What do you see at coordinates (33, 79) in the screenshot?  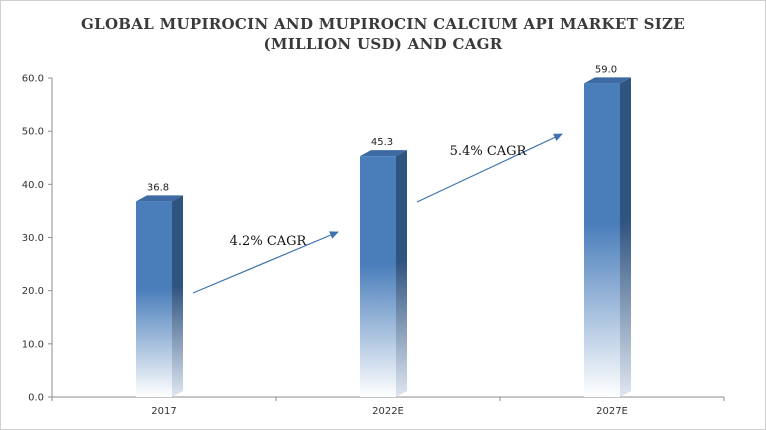 I see `y-tick-label: 60.0` at bounding box center [33, 79].